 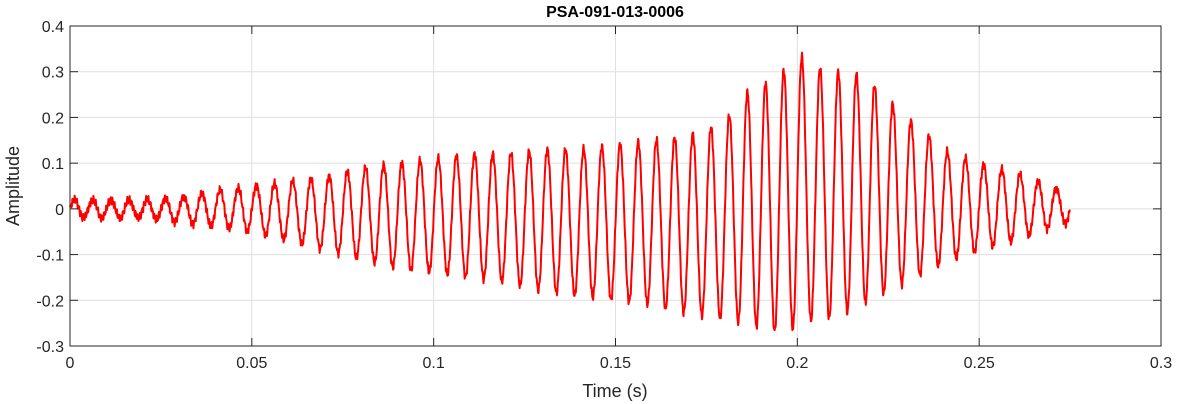 What do you see at coordinates (797, 363) in the screenshot?
I see `x-tick-label: 0.2` at bounding box center [797, 363].